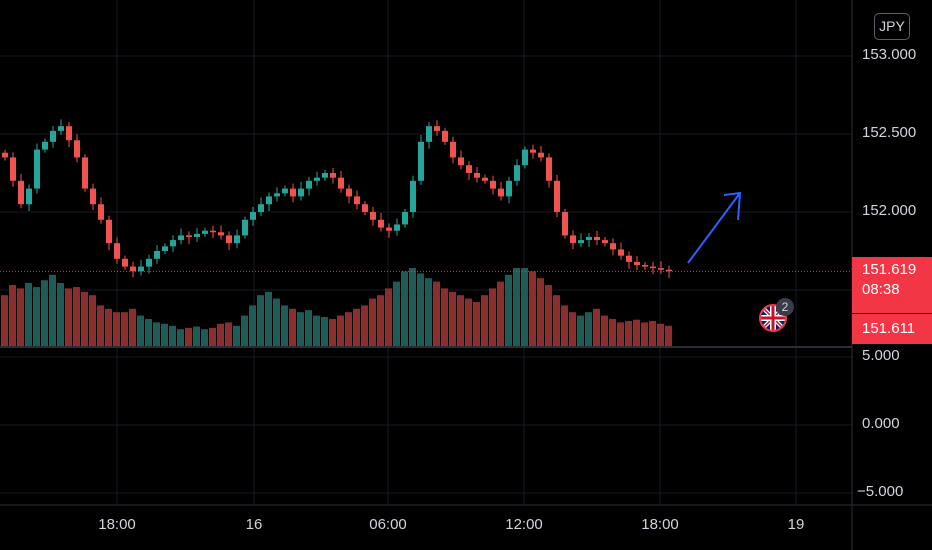 This screenshot has width=932, height=550. Describe the element at coordinates (524, 524) in the screenshot. I see `time-tick-label: 12:00` at that location.